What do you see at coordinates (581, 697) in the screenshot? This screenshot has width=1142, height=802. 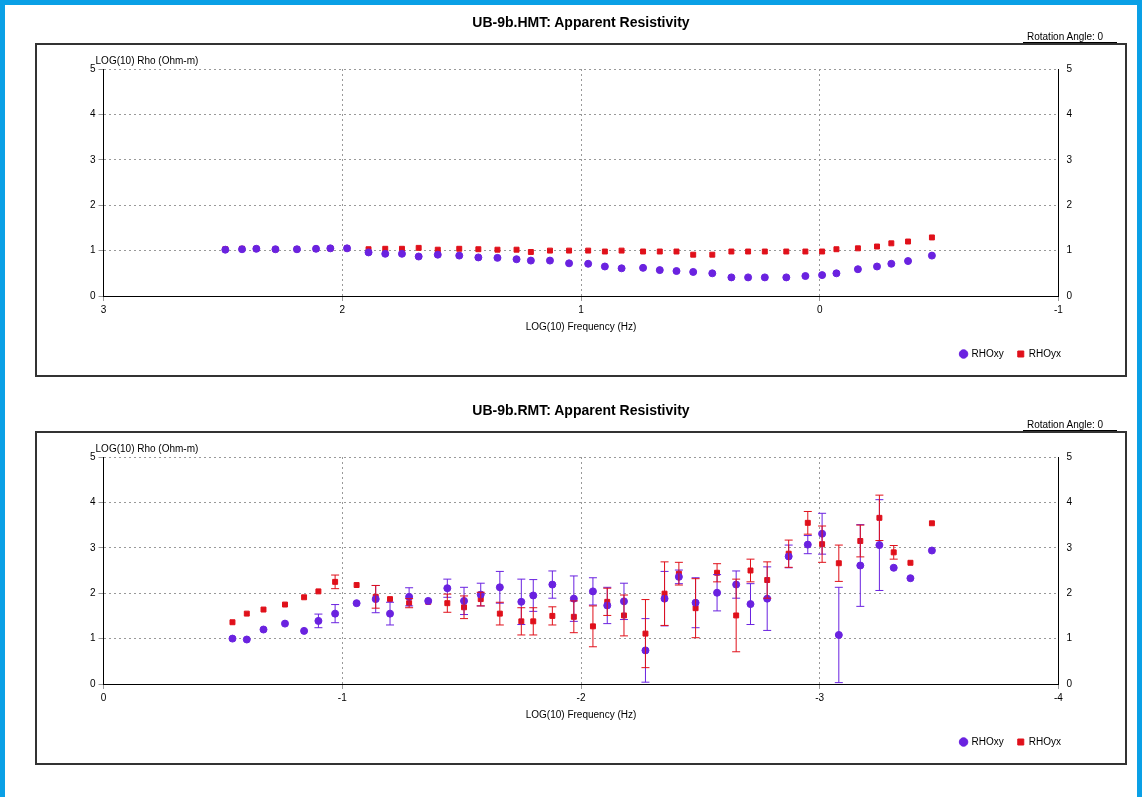 I see `x-tick-label: -2` at bounding box center [581, 697].